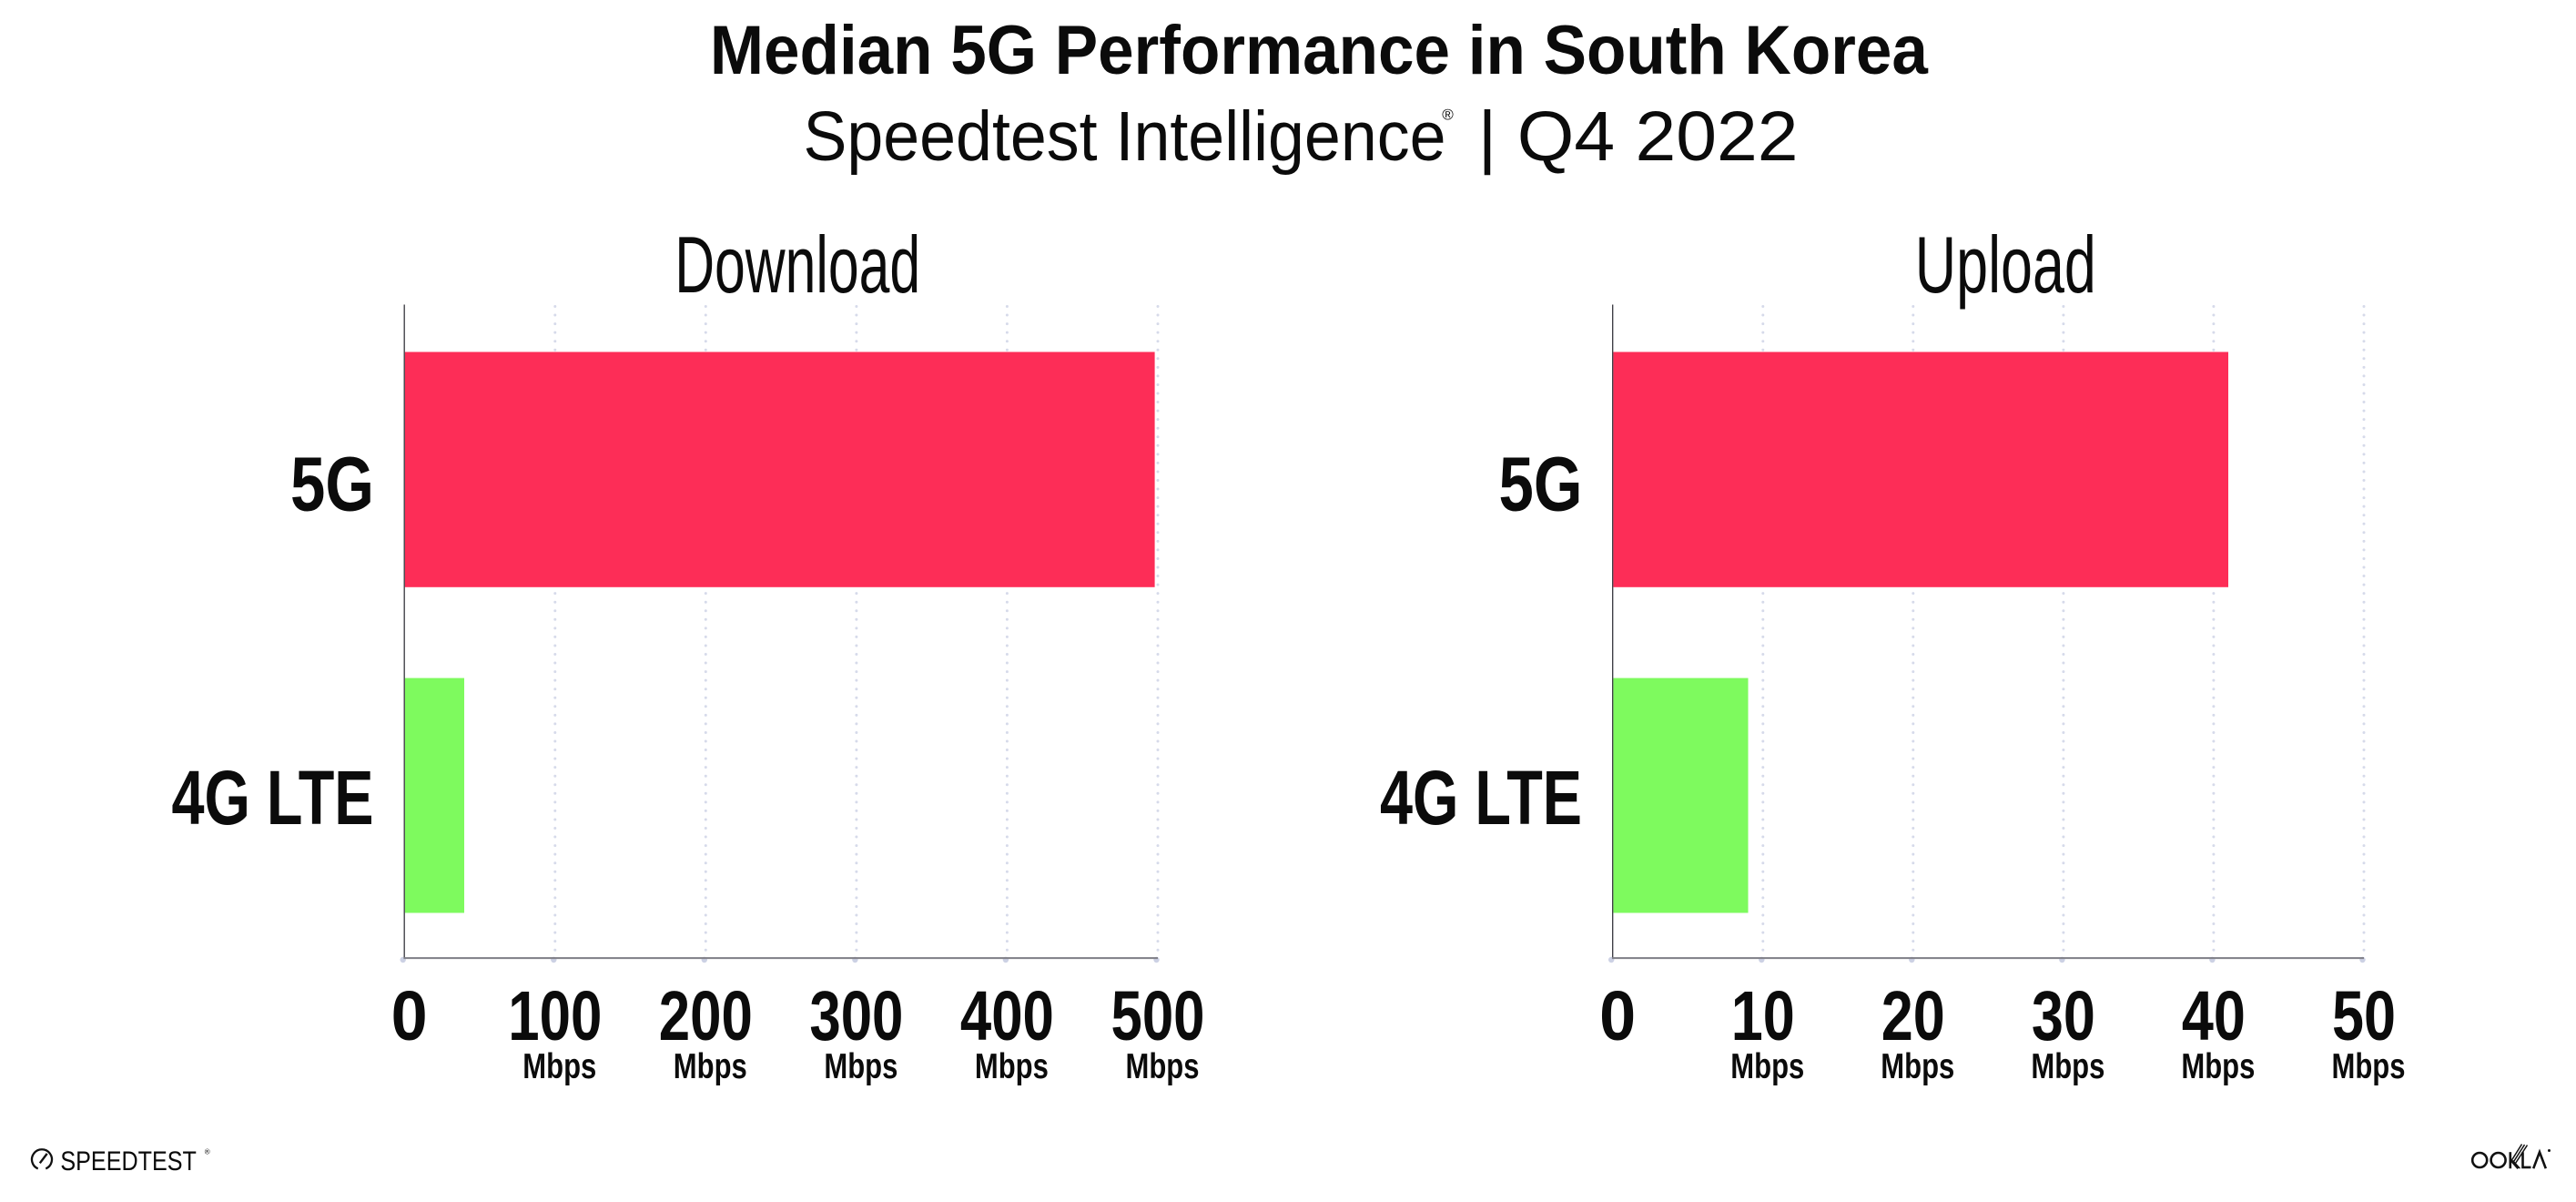  I want to click on svg-text: 10, so click(1763, 1016).